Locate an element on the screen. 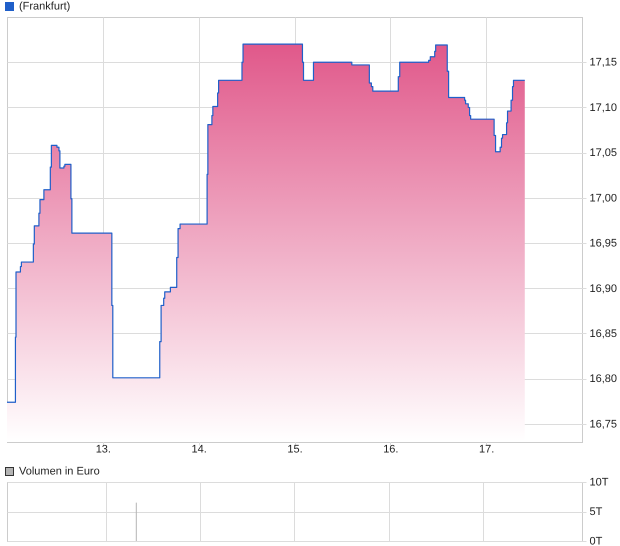 The height and width of the screenshot is (546, 620). legend-label: (Frankfurt) is located at coordinates (44, 6).